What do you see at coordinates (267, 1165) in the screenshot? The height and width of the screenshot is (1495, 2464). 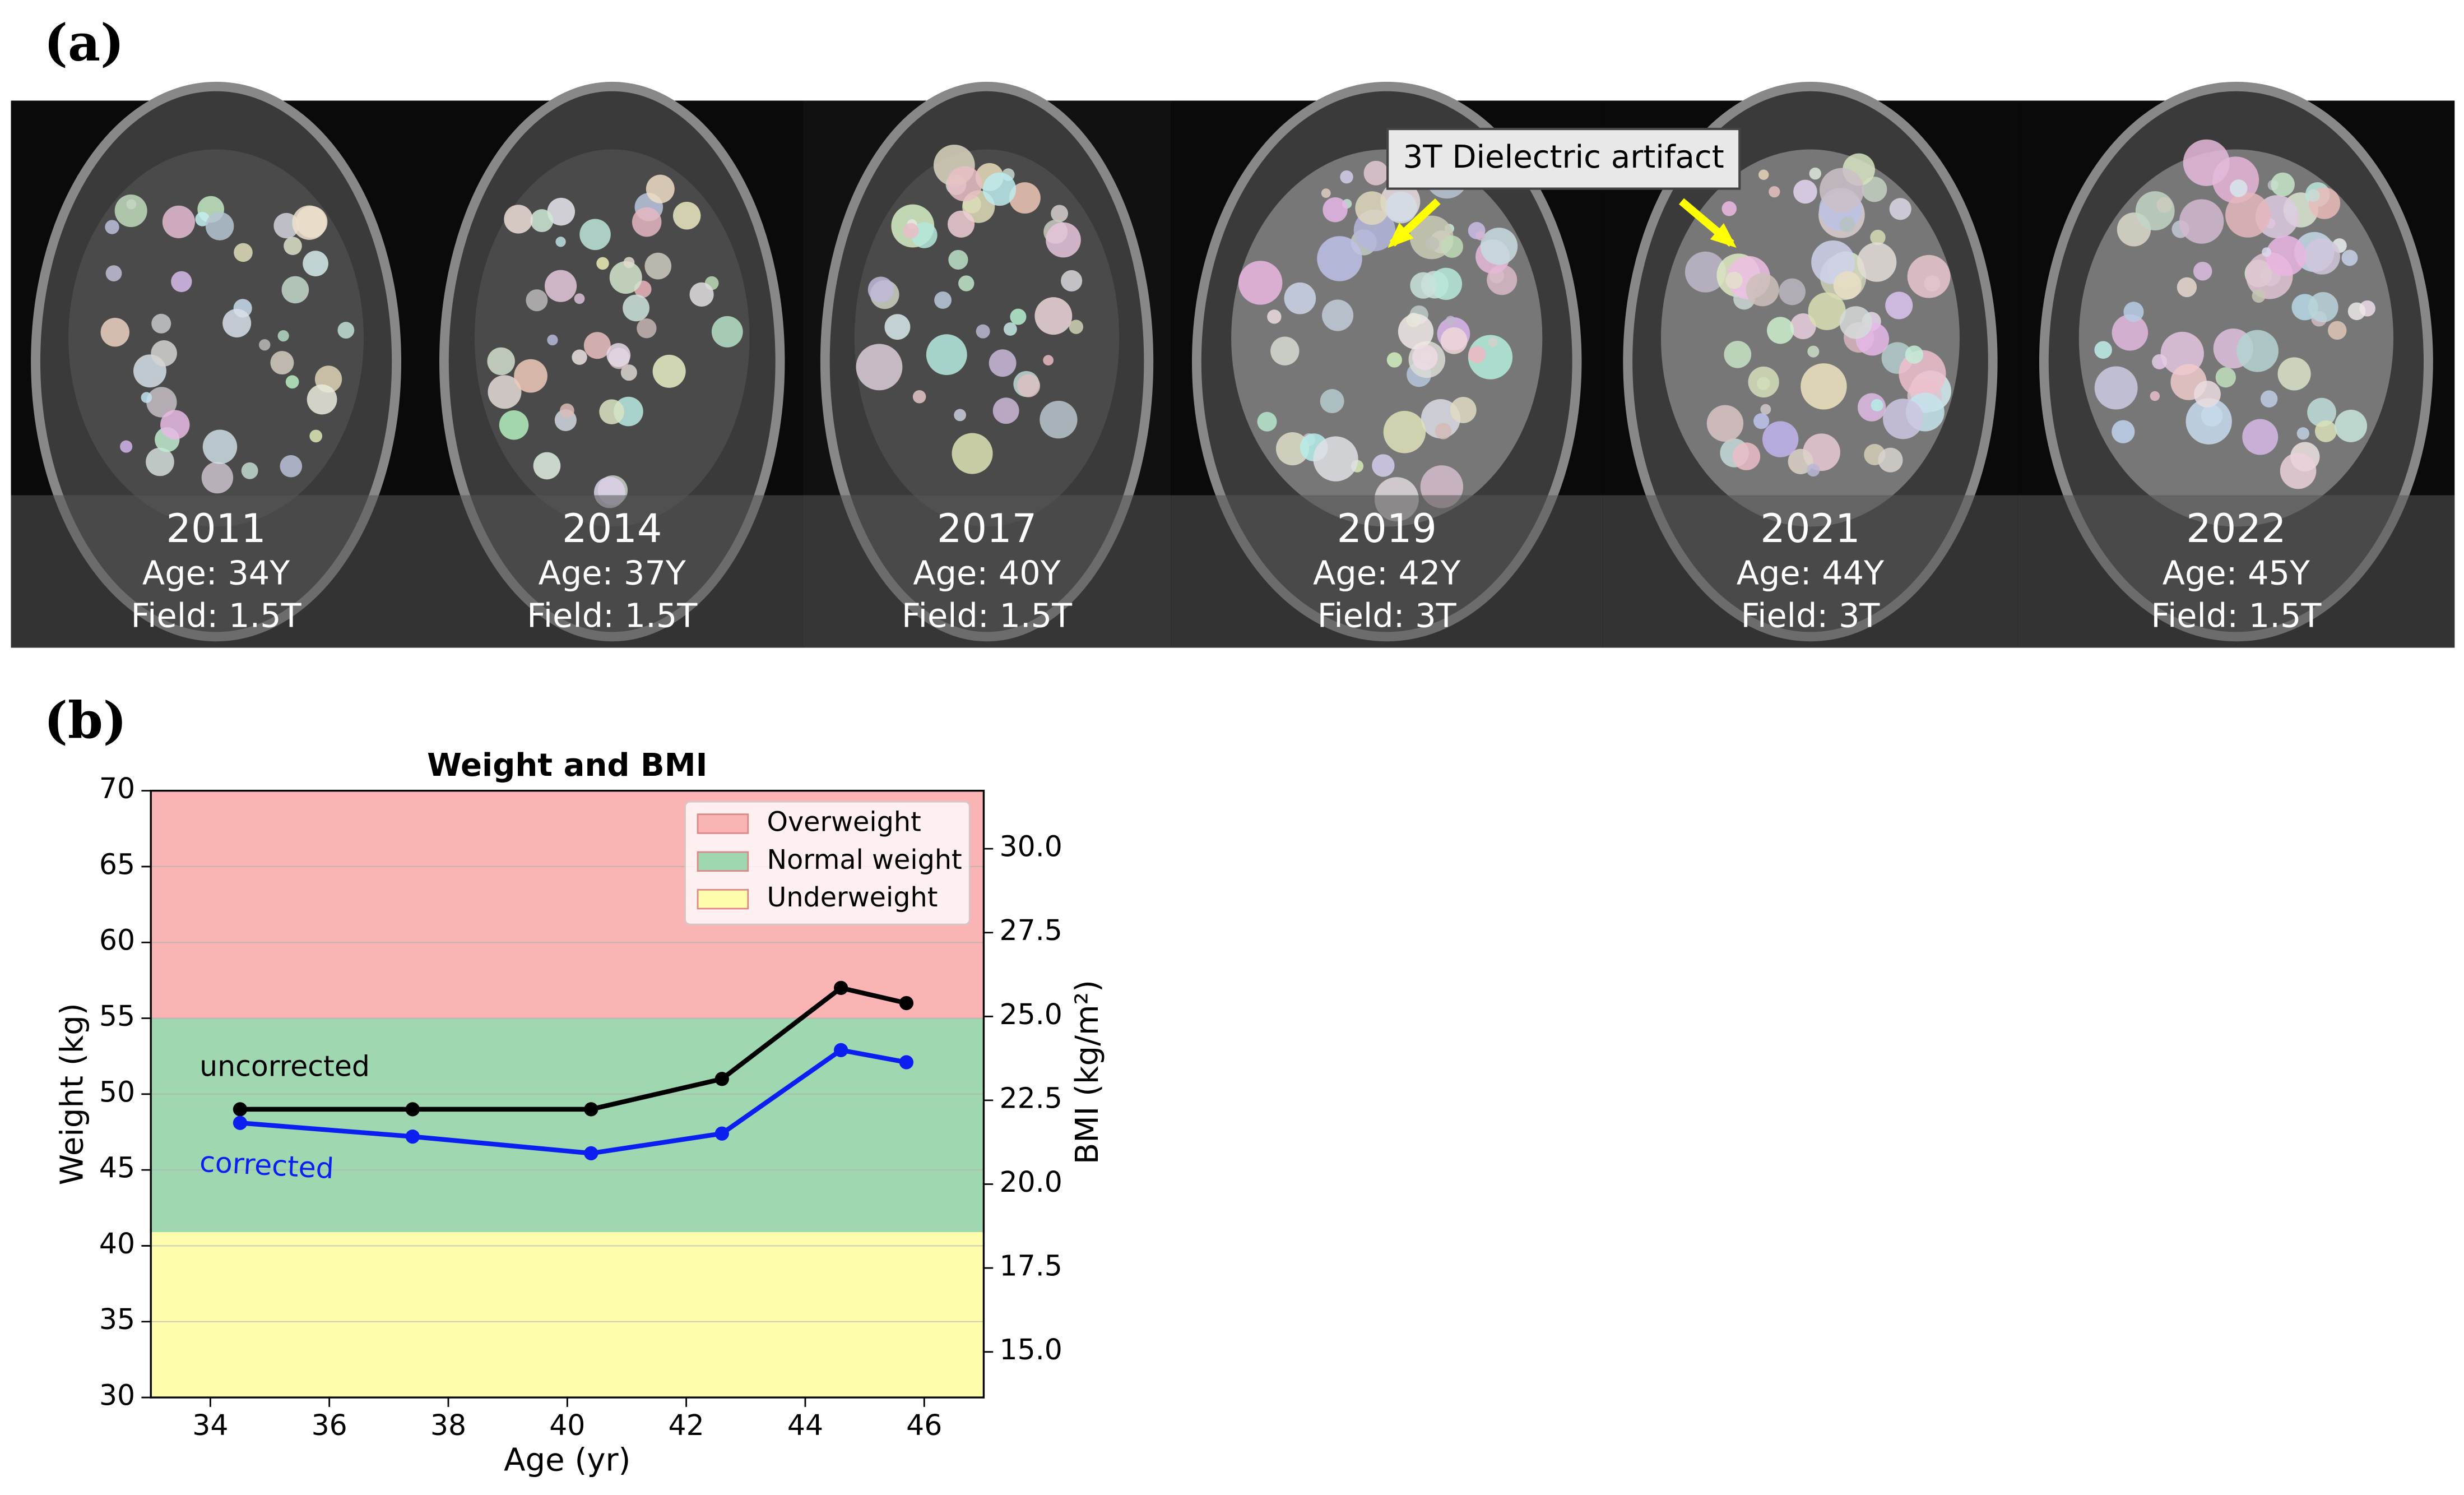 I see `series-label: corrected` at bounding box center [267, 1165].